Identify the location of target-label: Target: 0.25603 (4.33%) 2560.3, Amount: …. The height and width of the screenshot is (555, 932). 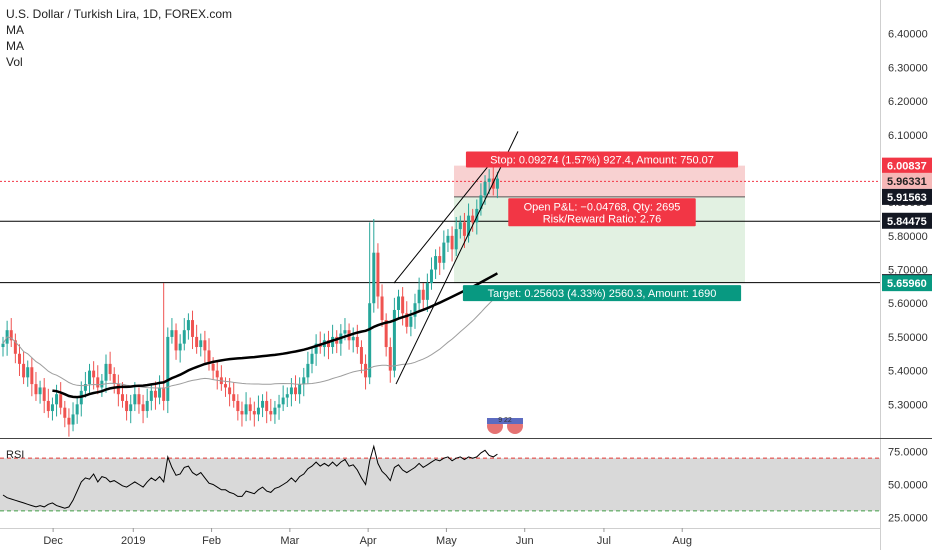
(602, 293).